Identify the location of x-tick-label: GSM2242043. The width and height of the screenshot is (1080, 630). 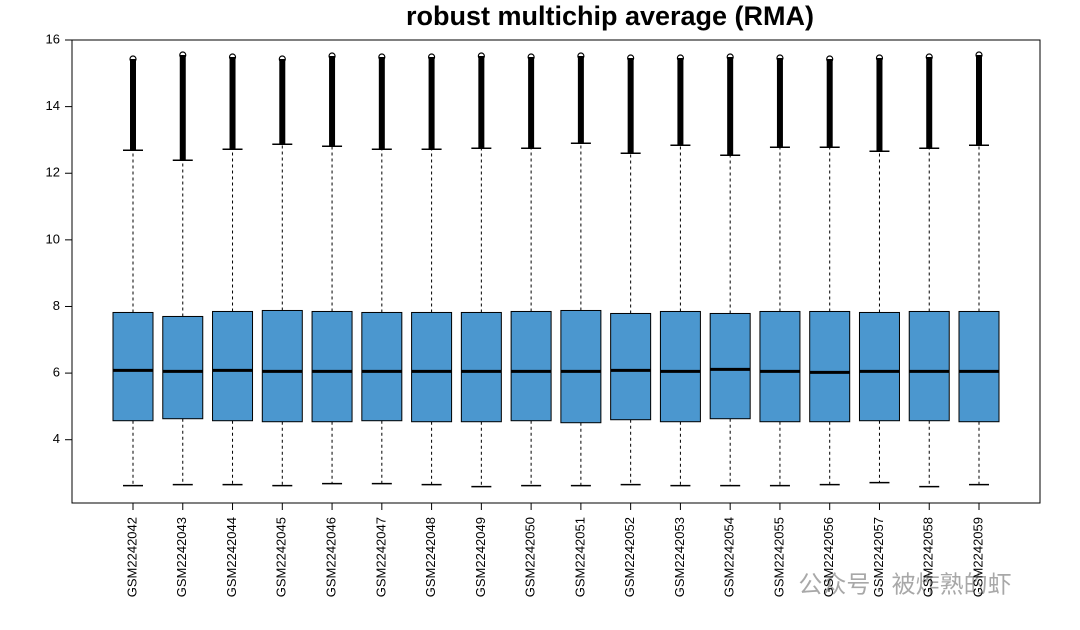
(181, 557).